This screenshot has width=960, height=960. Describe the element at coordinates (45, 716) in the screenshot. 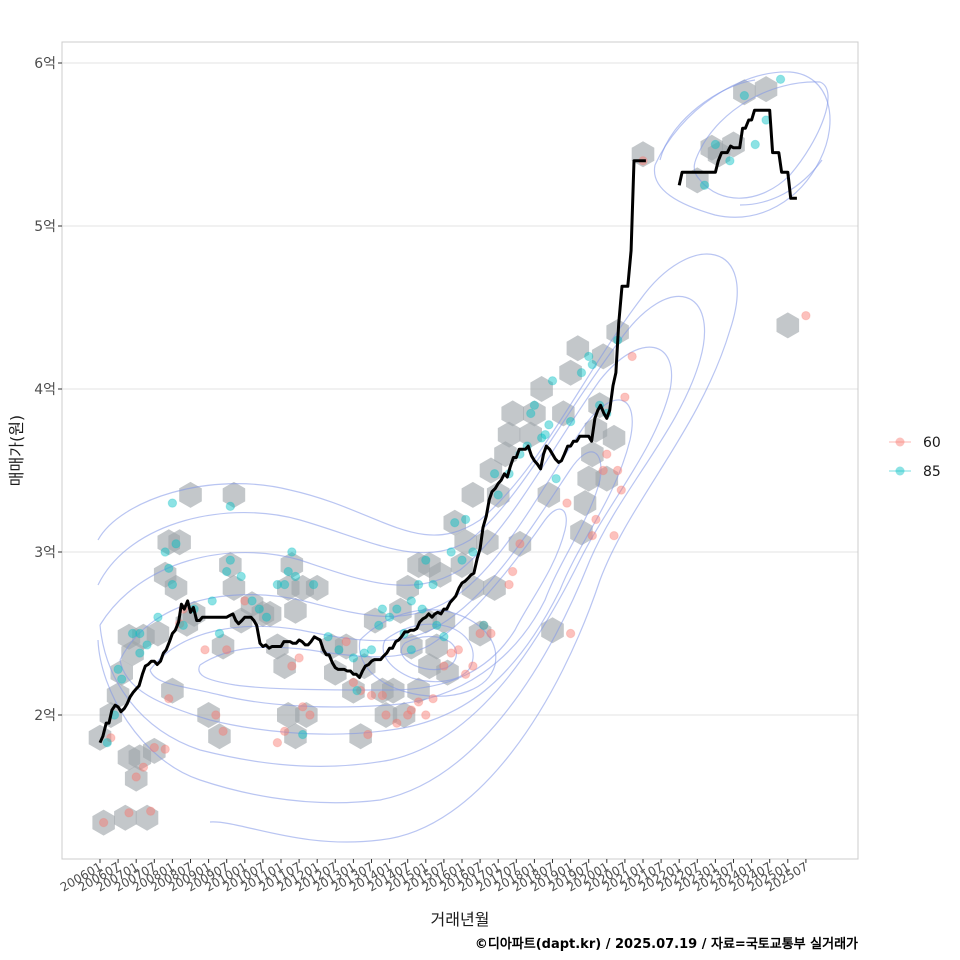

I see `y-tick-label: 2억` at that location.